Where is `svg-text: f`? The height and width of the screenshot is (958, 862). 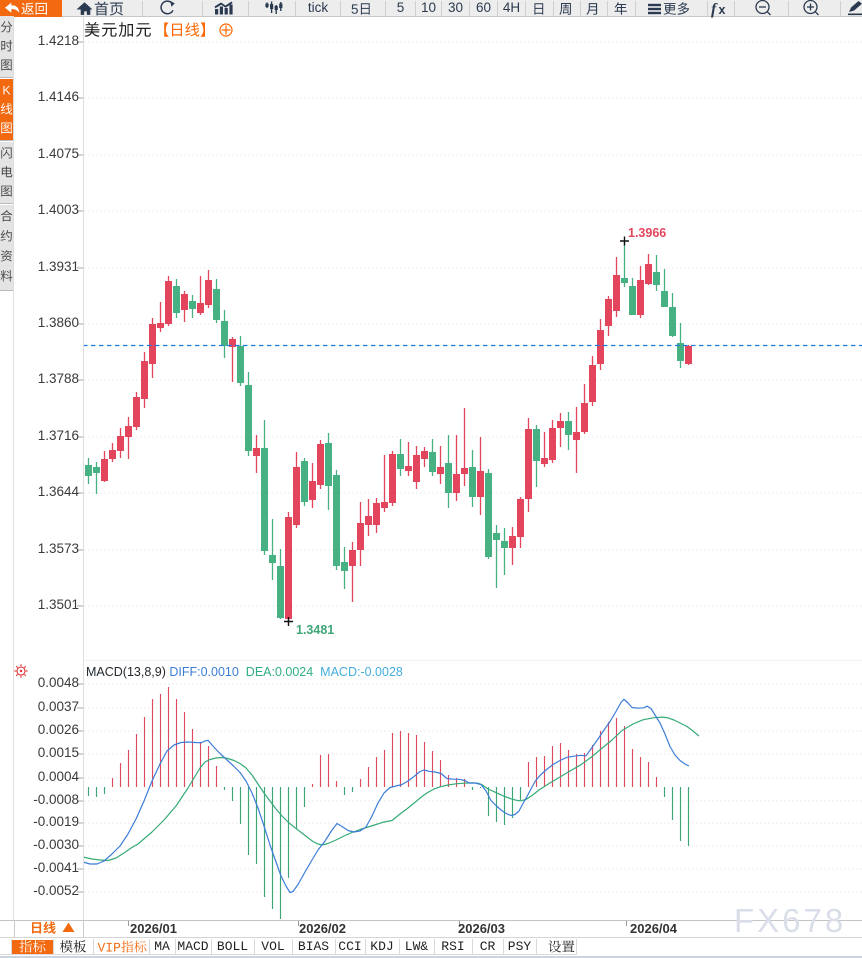 svg-text: f is located at coordinates (714, 9).